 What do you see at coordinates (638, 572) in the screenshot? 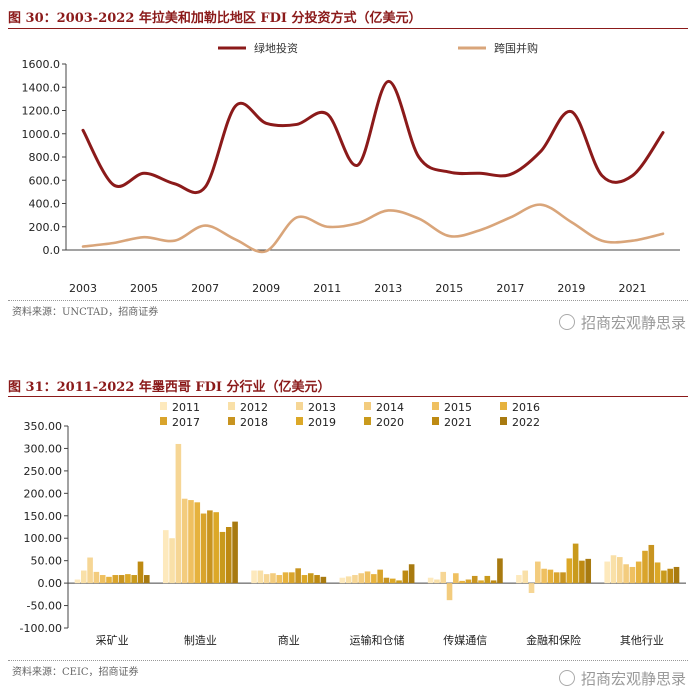
I see `bar-其他行业-2016` at bounding box center [638, 572].